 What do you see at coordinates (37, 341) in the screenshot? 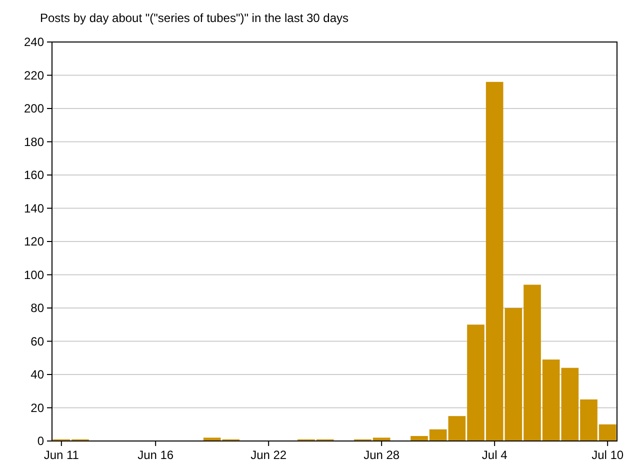
I see `y-tick-label: 60` at bounding box center [37, 341].